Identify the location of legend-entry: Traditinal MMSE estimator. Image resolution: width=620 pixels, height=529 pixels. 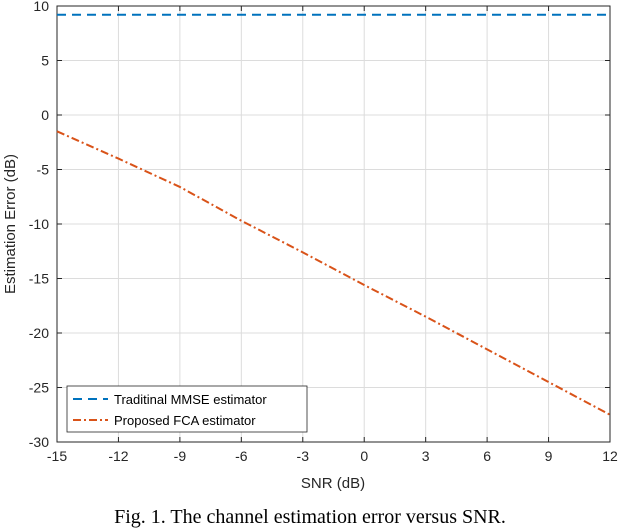
(190, 399).